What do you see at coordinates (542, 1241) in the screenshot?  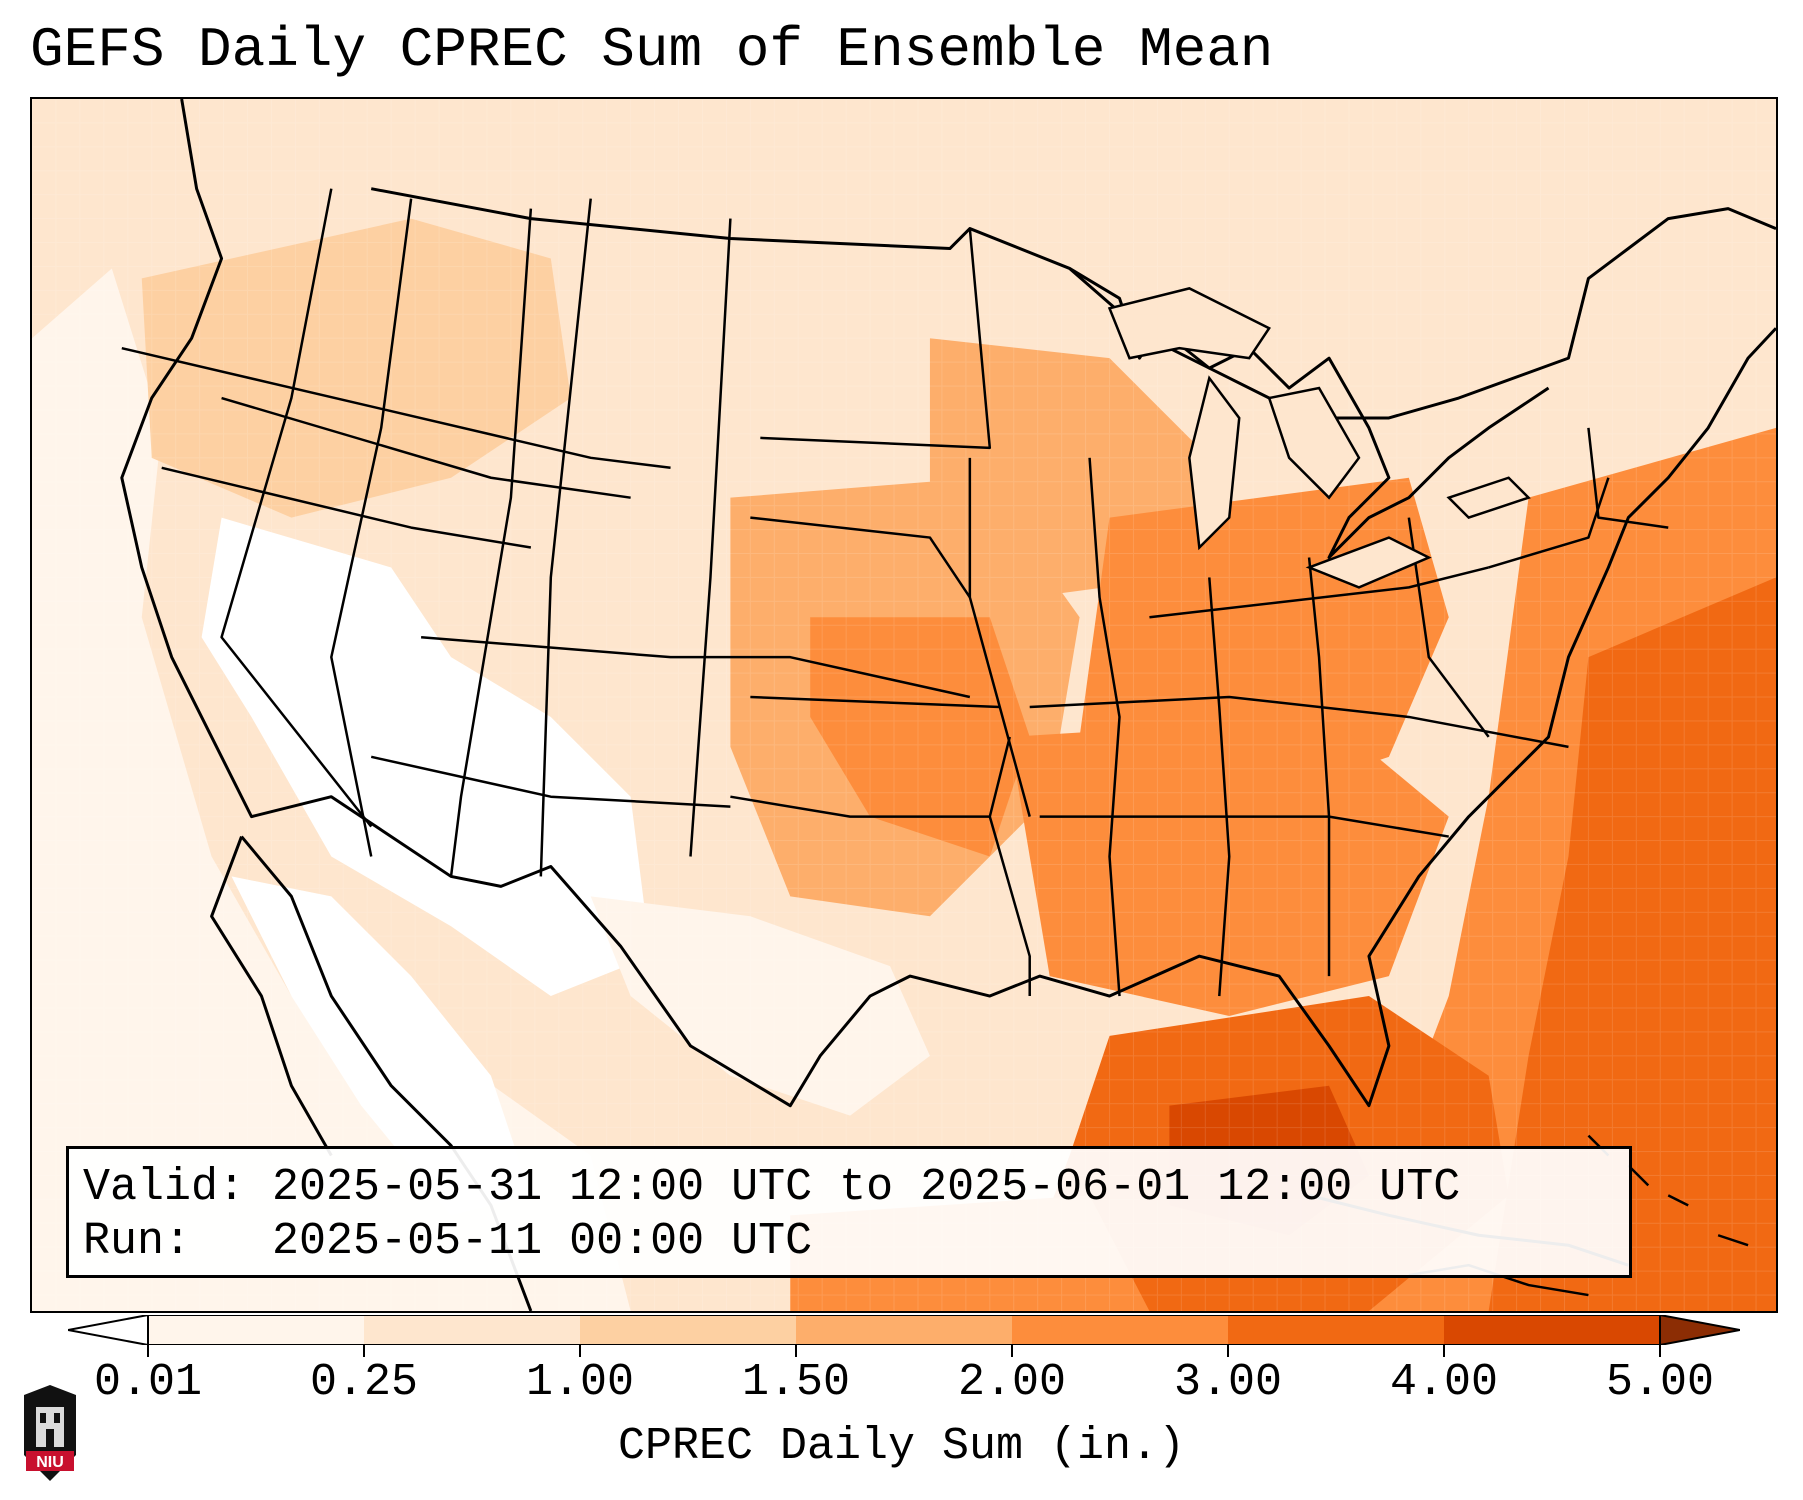 I see `run-time: 2025-05-11 00:00 UTC` at bounding box center [542, 1241].